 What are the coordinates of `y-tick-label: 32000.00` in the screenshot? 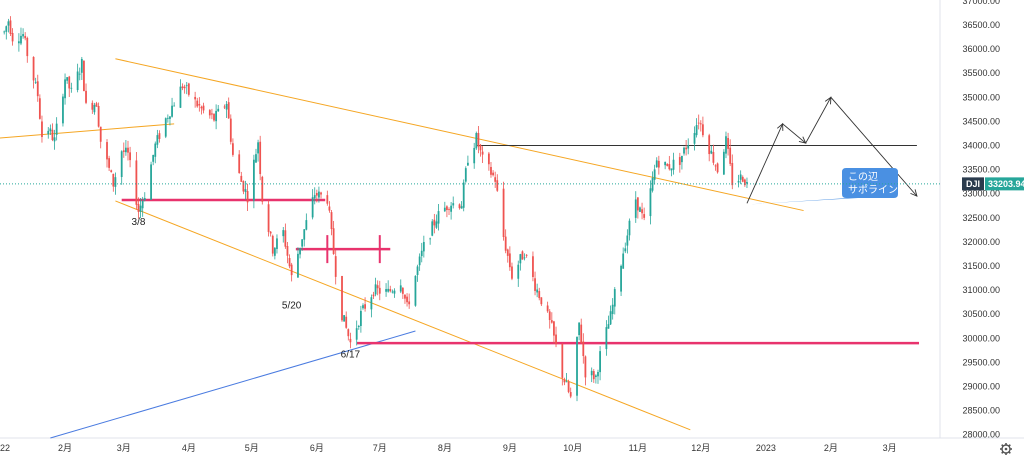 It's located at (981, 242).